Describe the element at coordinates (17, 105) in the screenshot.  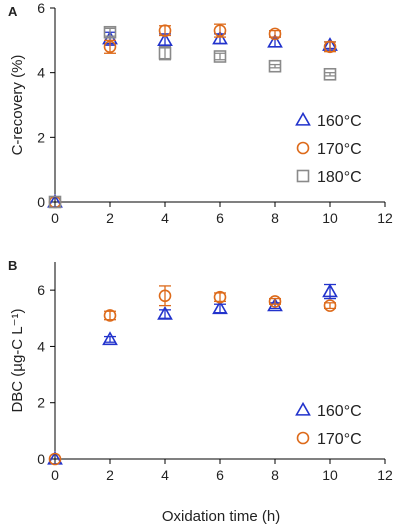
I see `panel-a-y-axis-label: C-recovery (%)` at that location.